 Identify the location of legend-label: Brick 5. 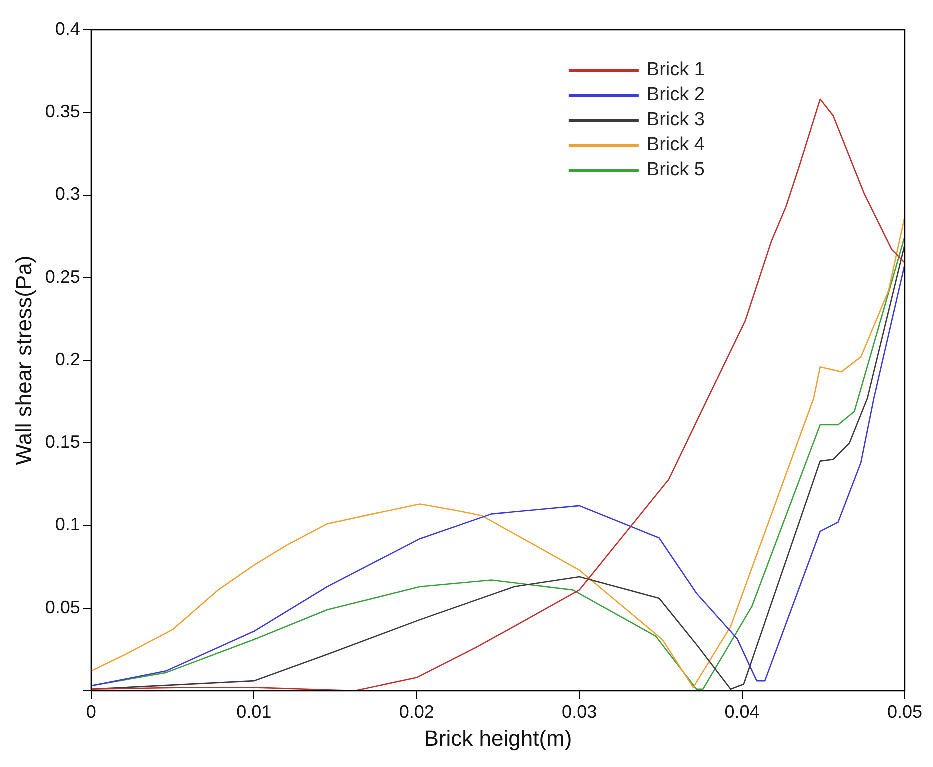
(676, 170).